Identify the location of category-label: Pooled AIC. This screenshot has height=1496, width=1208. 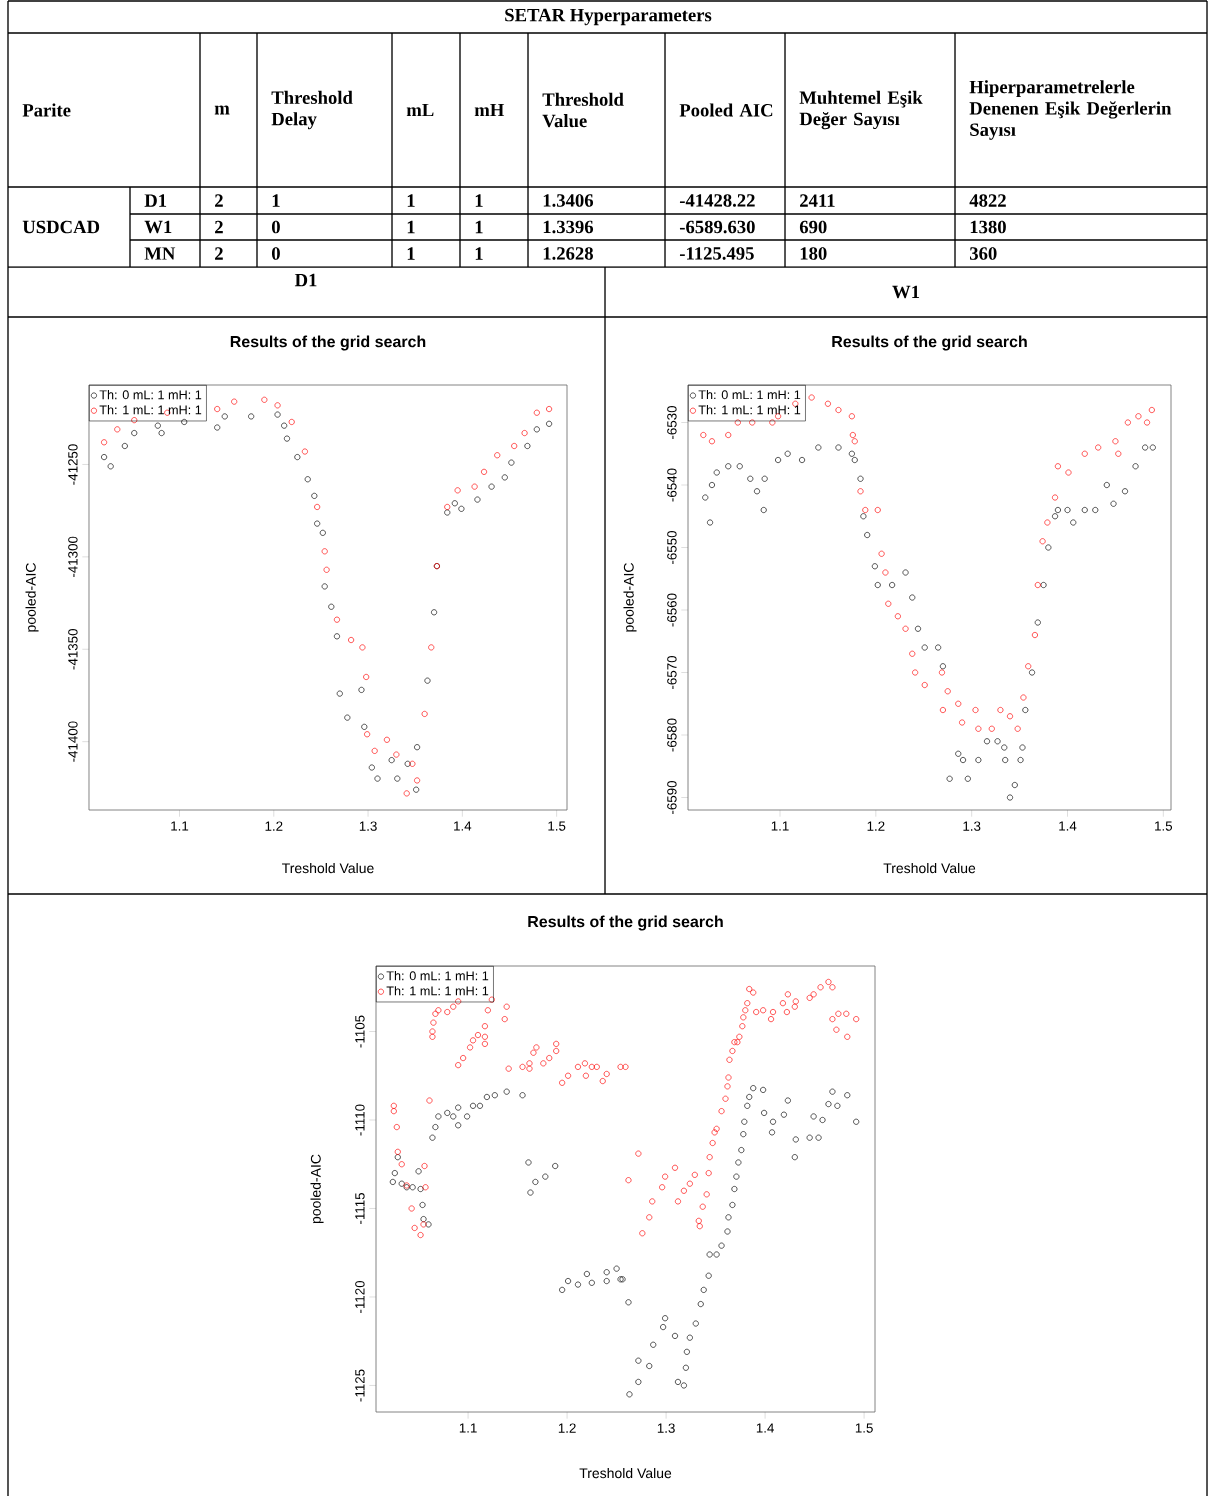
(726, 110).